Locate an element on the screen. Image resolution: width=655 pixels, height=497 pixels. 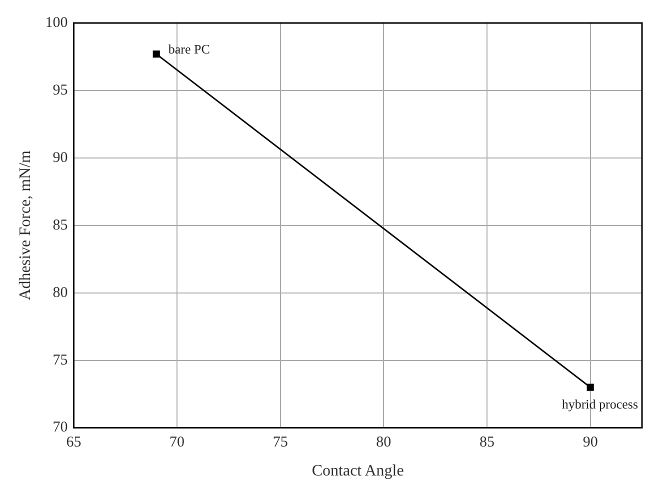
x-tick-label: 90 is located at coordinates (590, 442).